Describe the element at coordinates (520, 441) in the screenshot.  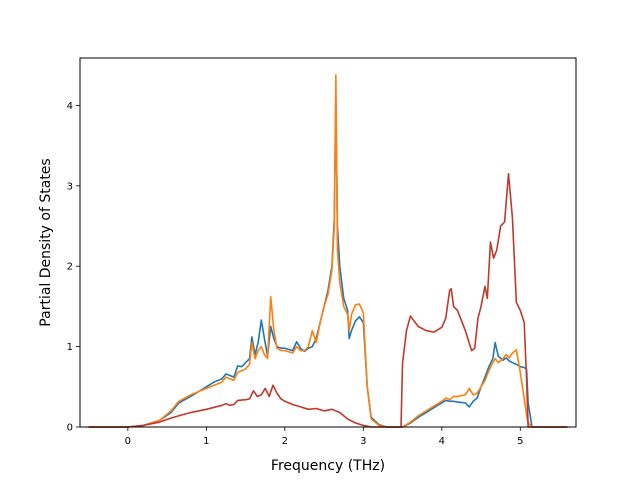
I see `x-tick-label: 5` at that location.